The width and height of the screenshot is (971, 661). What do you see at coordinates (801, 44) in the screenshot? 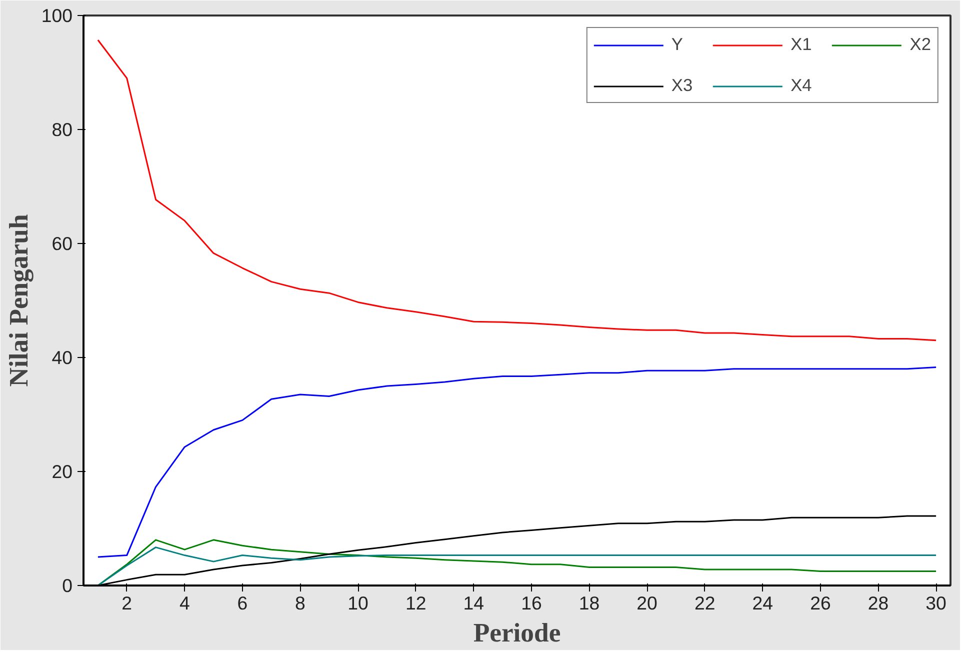
I see `legend-label: X1` at bounding box center [801, 44].